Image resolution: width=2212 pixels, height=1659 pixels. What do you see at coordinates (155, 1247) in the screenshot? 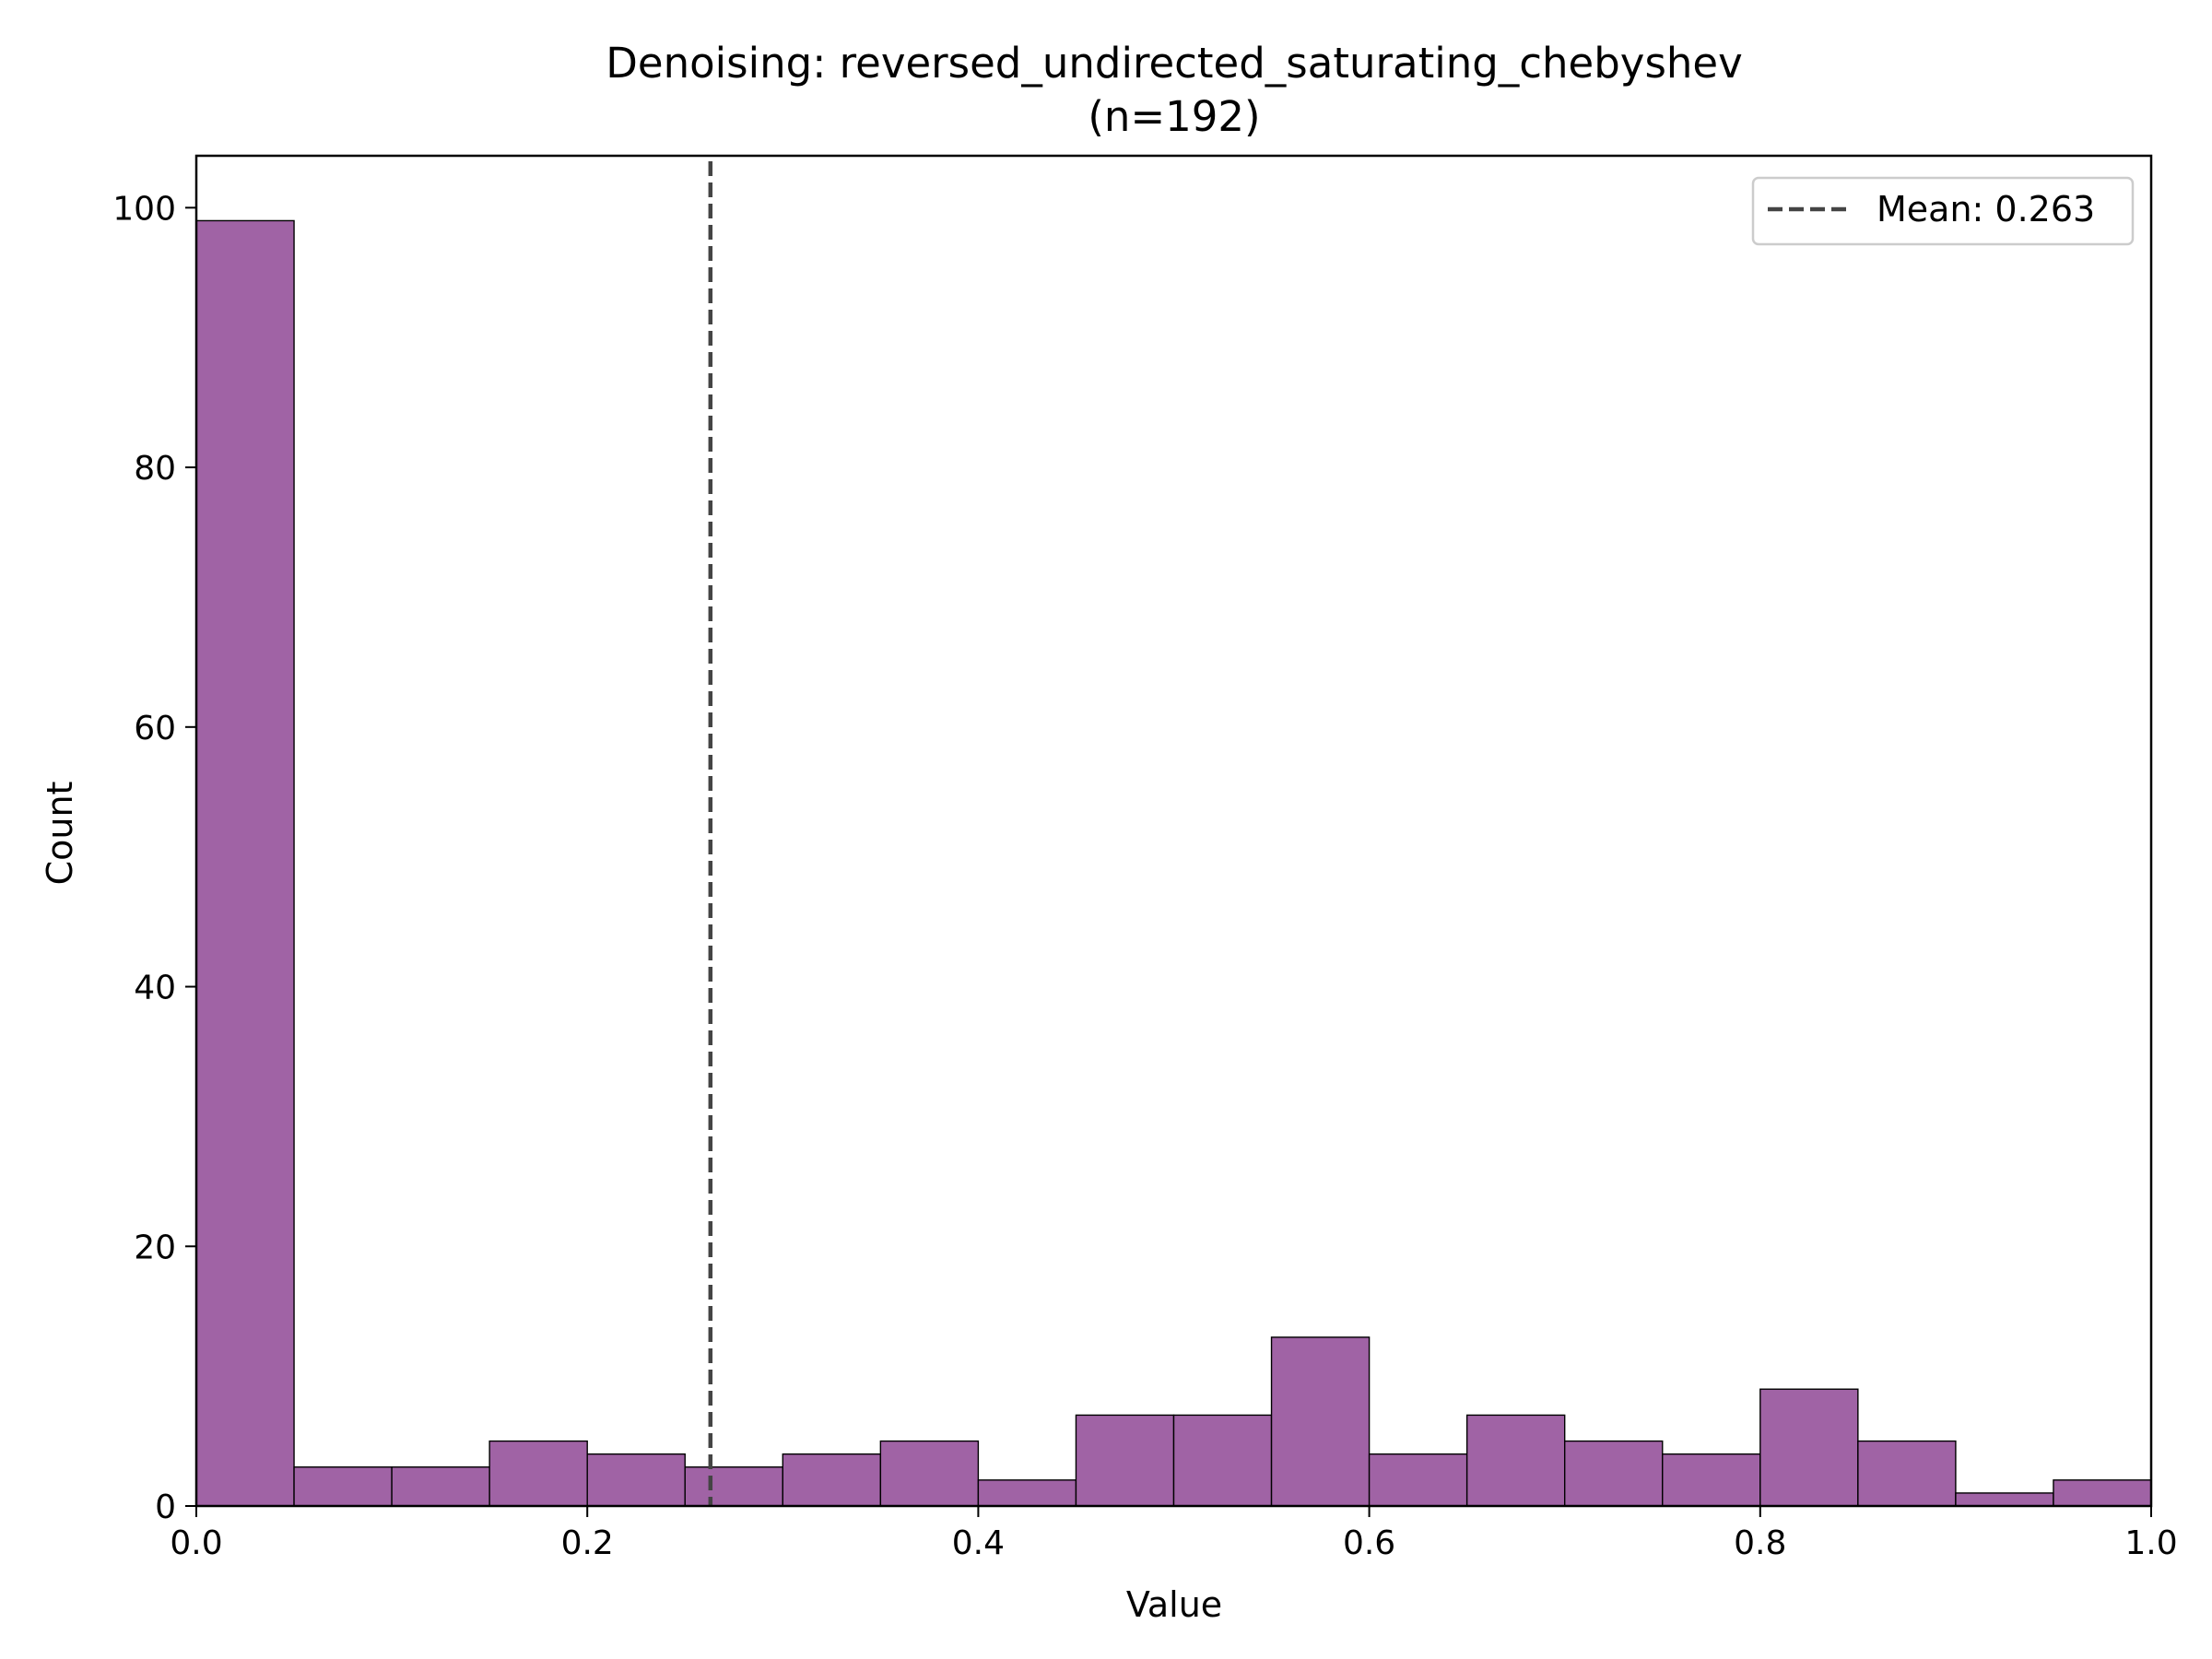
I see `y-tick-label: 20` at bounding box center [155, 1247].